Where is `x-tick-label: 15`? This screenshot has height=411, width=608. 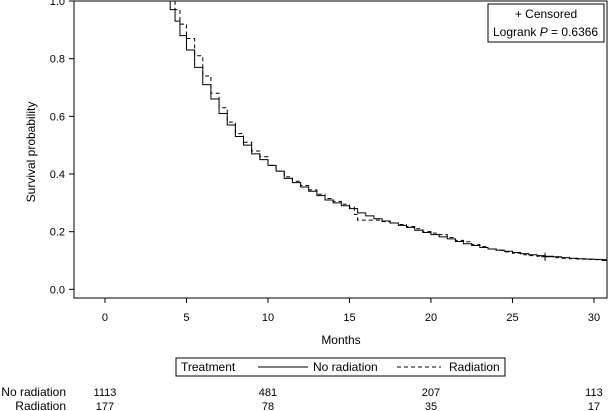
x-tick-label: 15 is located at coordinates (349, 318).